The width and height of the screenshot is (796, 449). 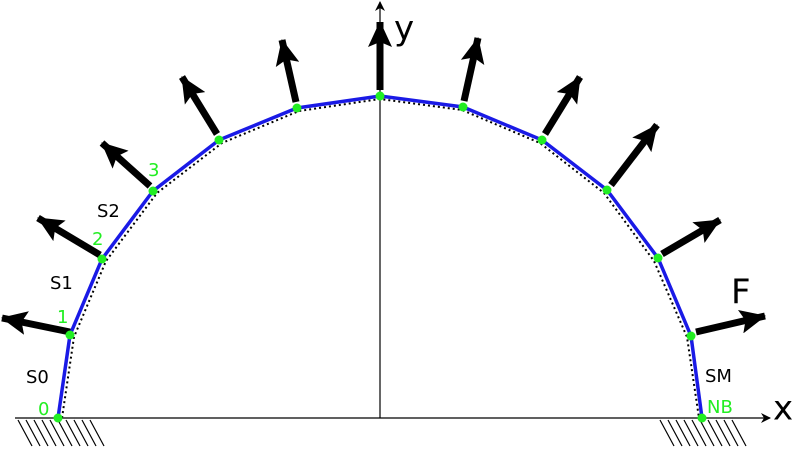 I want to click on y-axis-label: y, so click(x=404, y=29).